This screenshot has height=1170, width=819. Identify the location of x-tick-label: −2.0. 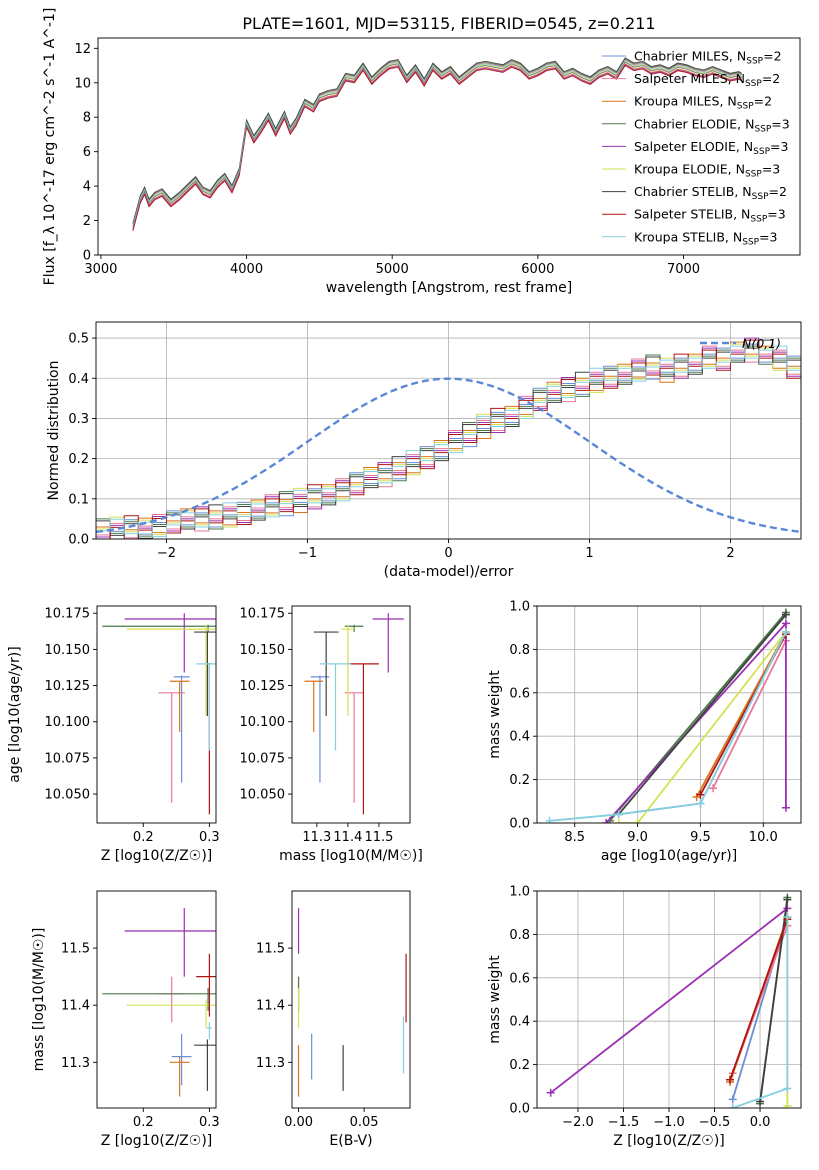
(578, 1122).